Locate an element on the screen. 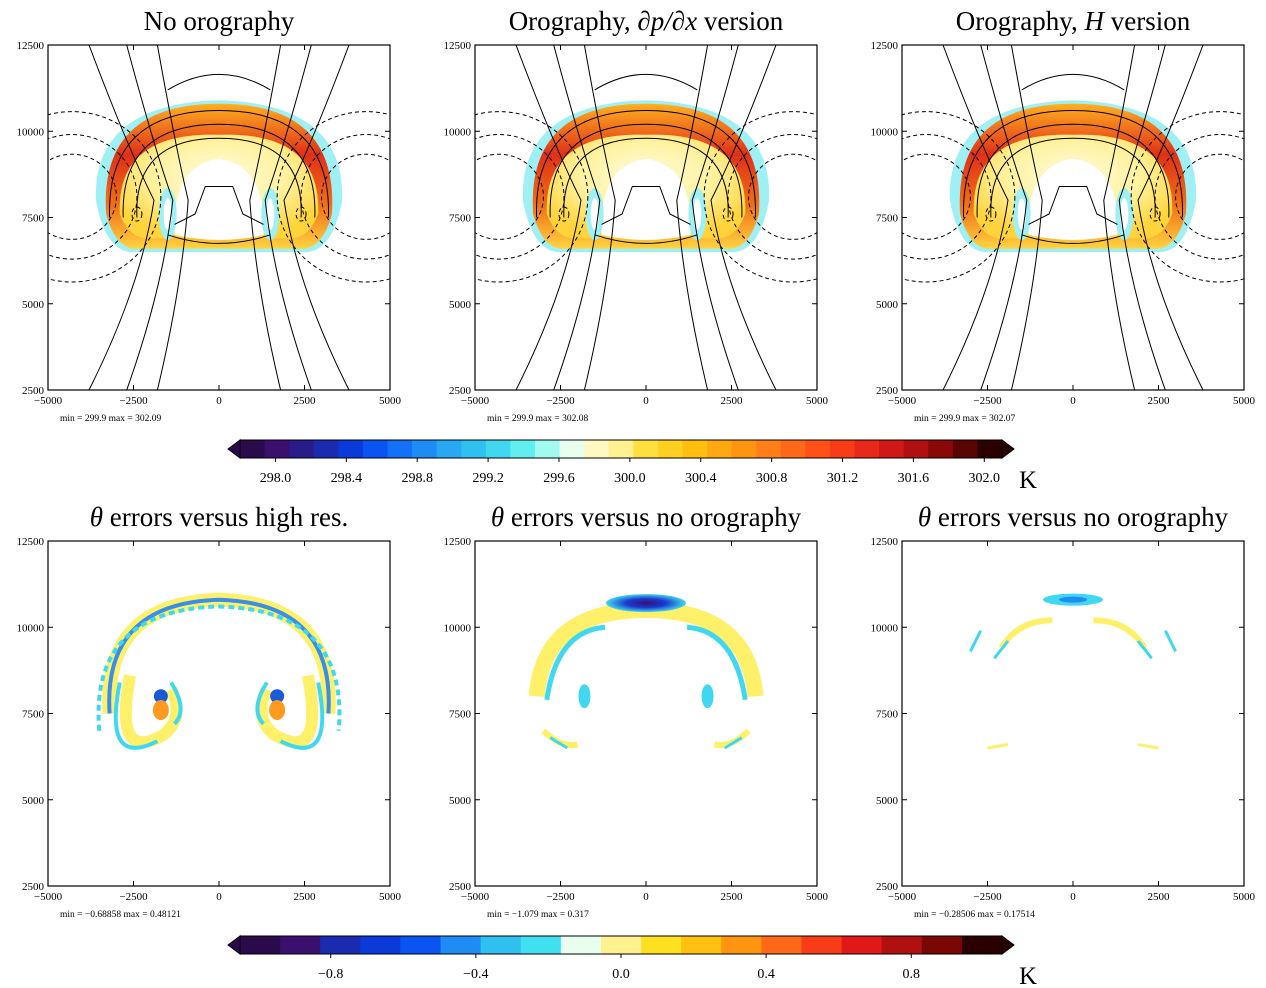  colorbar-max-arrow is located at coordinates (1008, 945).